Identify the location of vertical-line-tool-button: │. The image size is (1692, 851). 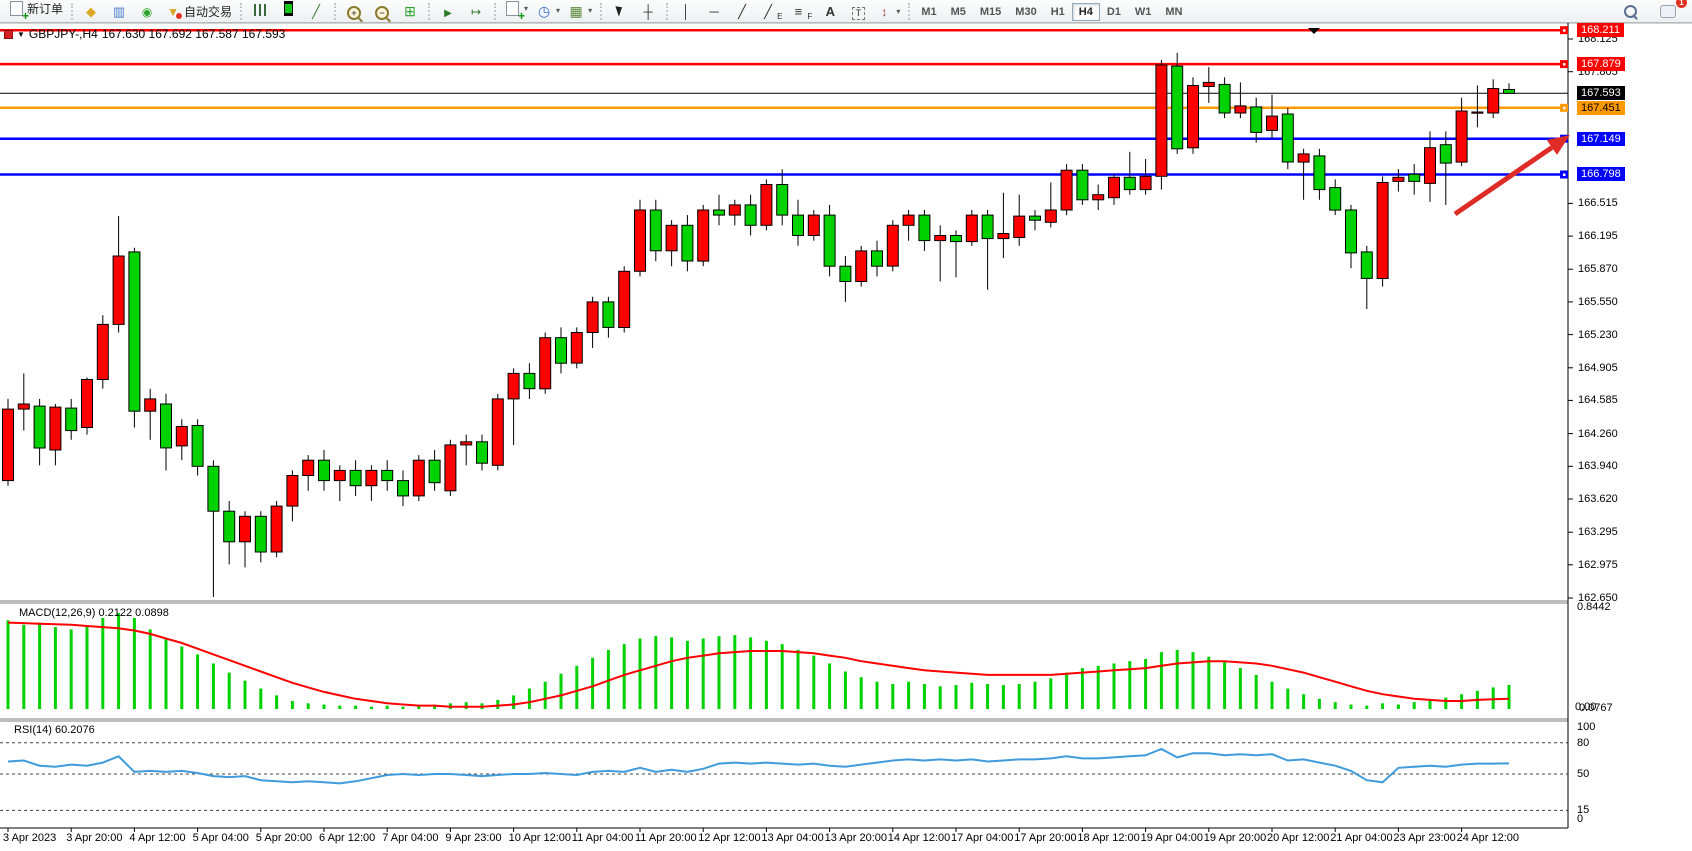
(686, 11).